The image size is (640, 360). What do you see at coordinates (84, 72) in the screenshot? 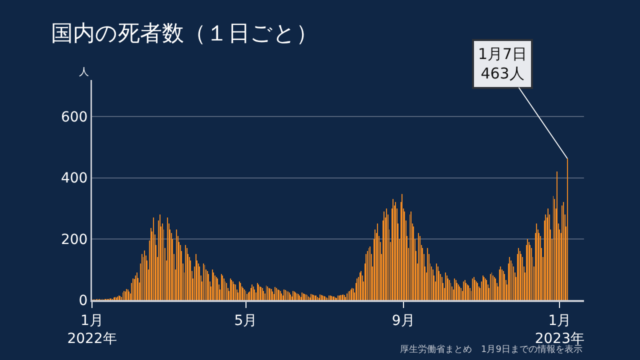
I see `y-axis-title: 人` at bounding box center [84, 72].